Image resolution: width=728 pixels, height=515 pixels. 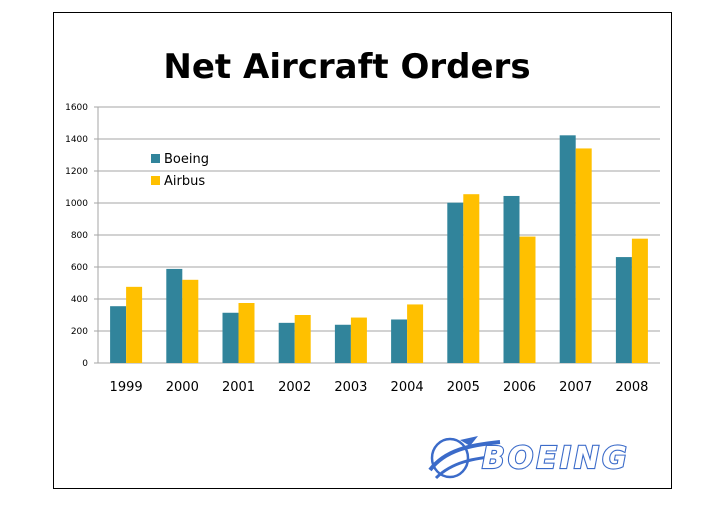 What do you see at coordinates (190, 321) in the screenshot?
I see `bar-airbus-2000` at bounding box center [190, 321].